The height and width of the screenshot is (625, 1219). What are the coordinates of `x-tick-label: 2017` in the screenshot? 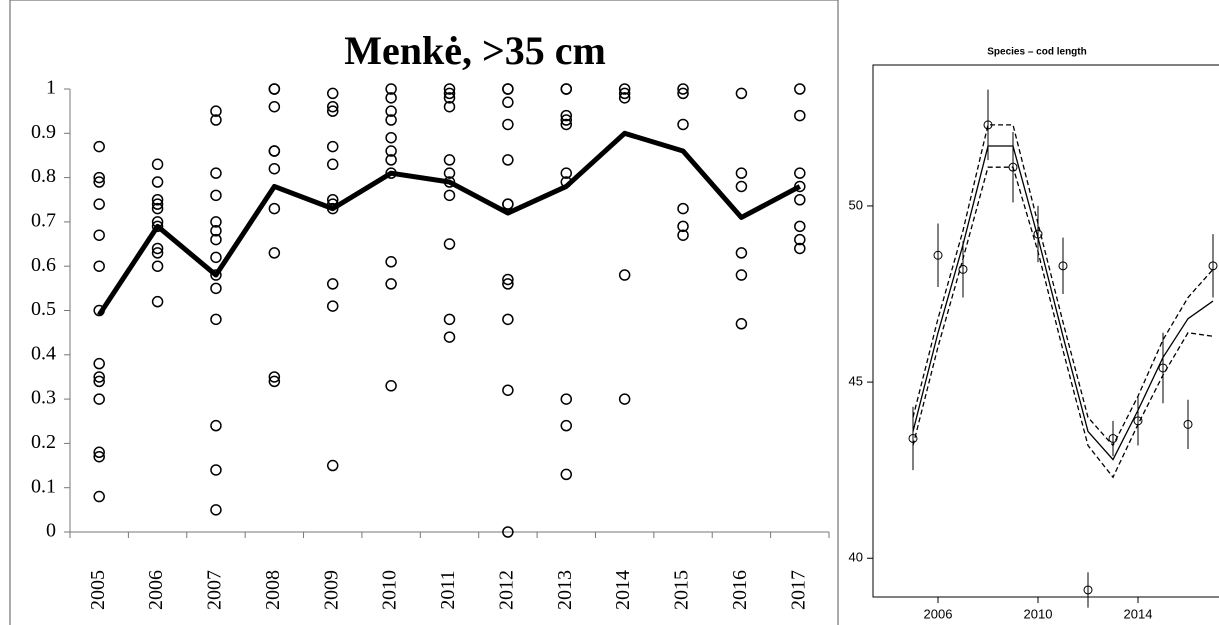 It's located at (798, 590).